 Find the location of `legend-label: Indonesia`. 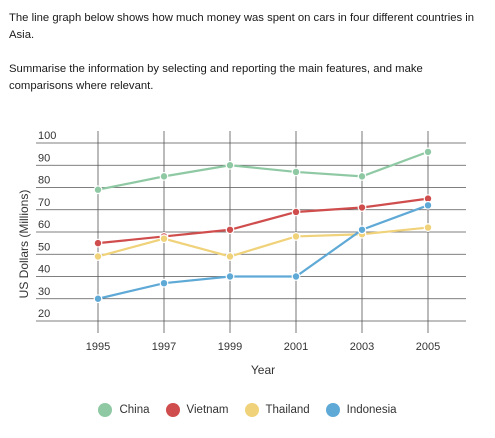

legend-label: Indonesia is located at coordinates (371, 410).